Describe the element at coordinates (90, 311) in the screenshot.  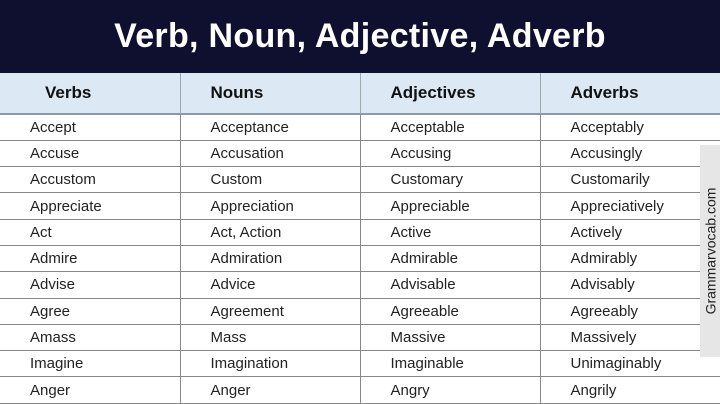
I see `verb-cell: Agree` at that location.